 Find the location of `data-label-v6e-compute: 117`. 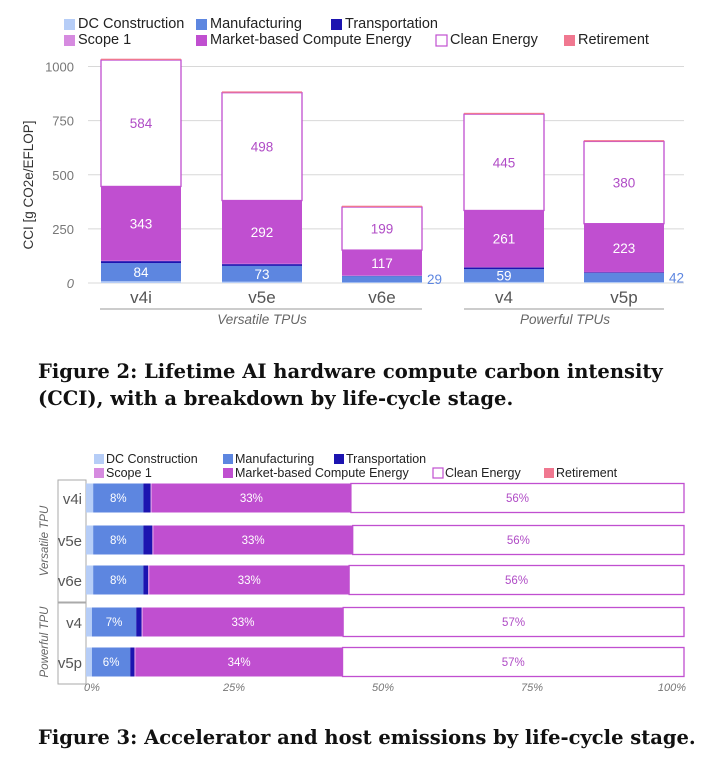

data-label-v6e-compute: 117 is located at coordinates (382, 263).